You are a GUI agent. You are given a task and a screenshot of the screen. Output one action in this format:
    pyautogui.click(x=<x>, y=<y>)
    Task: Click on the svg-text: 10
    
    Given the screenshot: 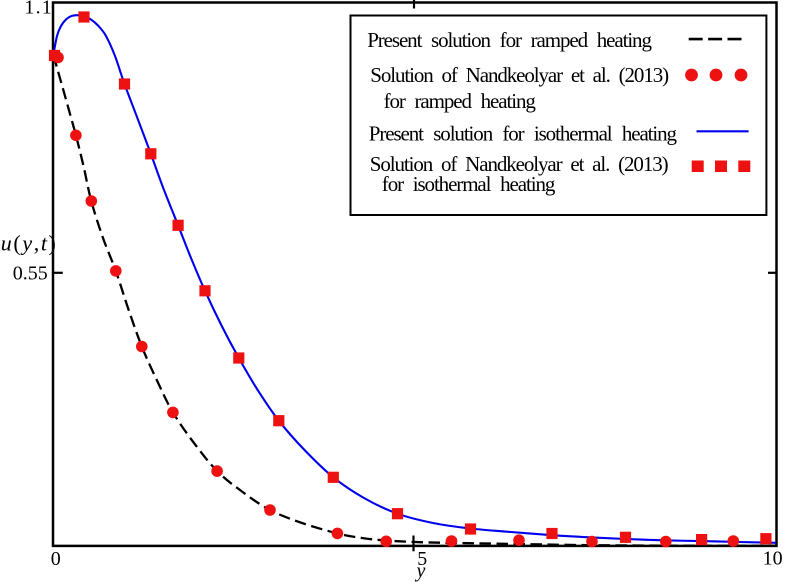 What is the action you would take?
    pyautogui.click(x=773, y=559)
    